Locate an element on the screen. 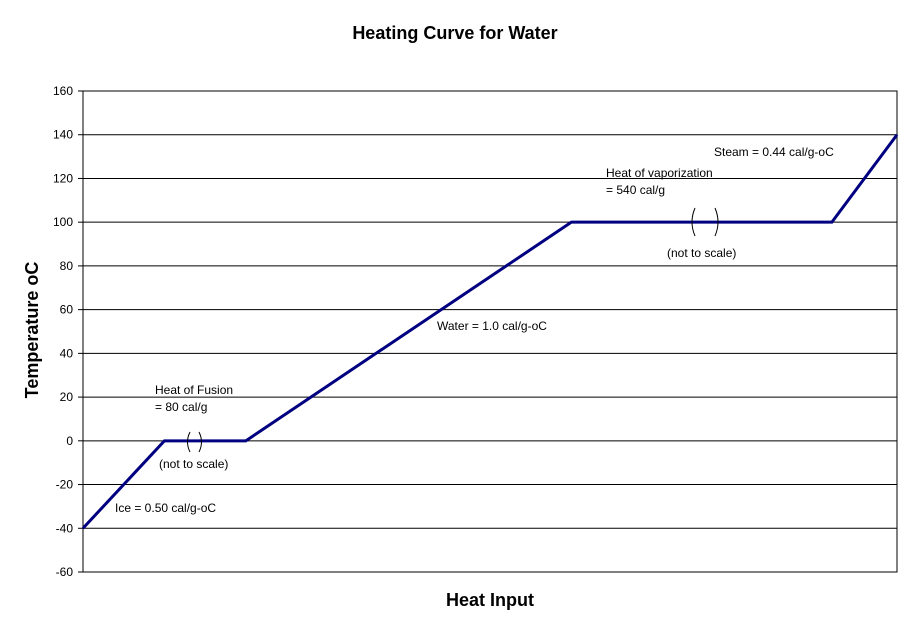 The height and width of the screenshot is (623, 911). y-axis-label: Temperature oC is located at coordinates (32, 330).